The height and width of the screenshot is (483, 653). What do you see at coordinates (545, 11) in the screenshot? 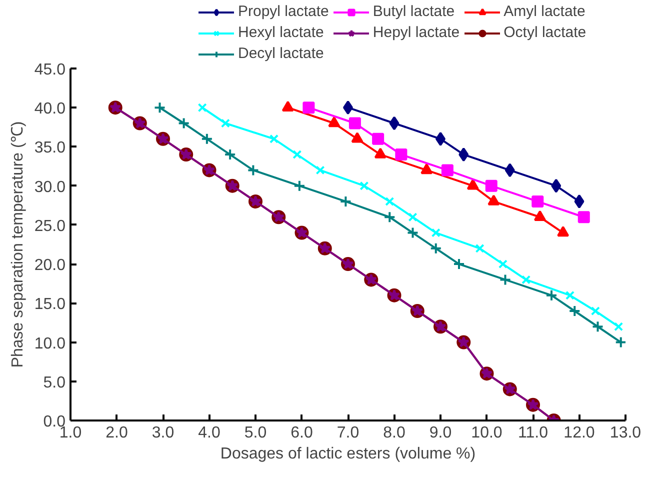
I see `legend-label: Amyl lactate` at bounding box center [545, 11].